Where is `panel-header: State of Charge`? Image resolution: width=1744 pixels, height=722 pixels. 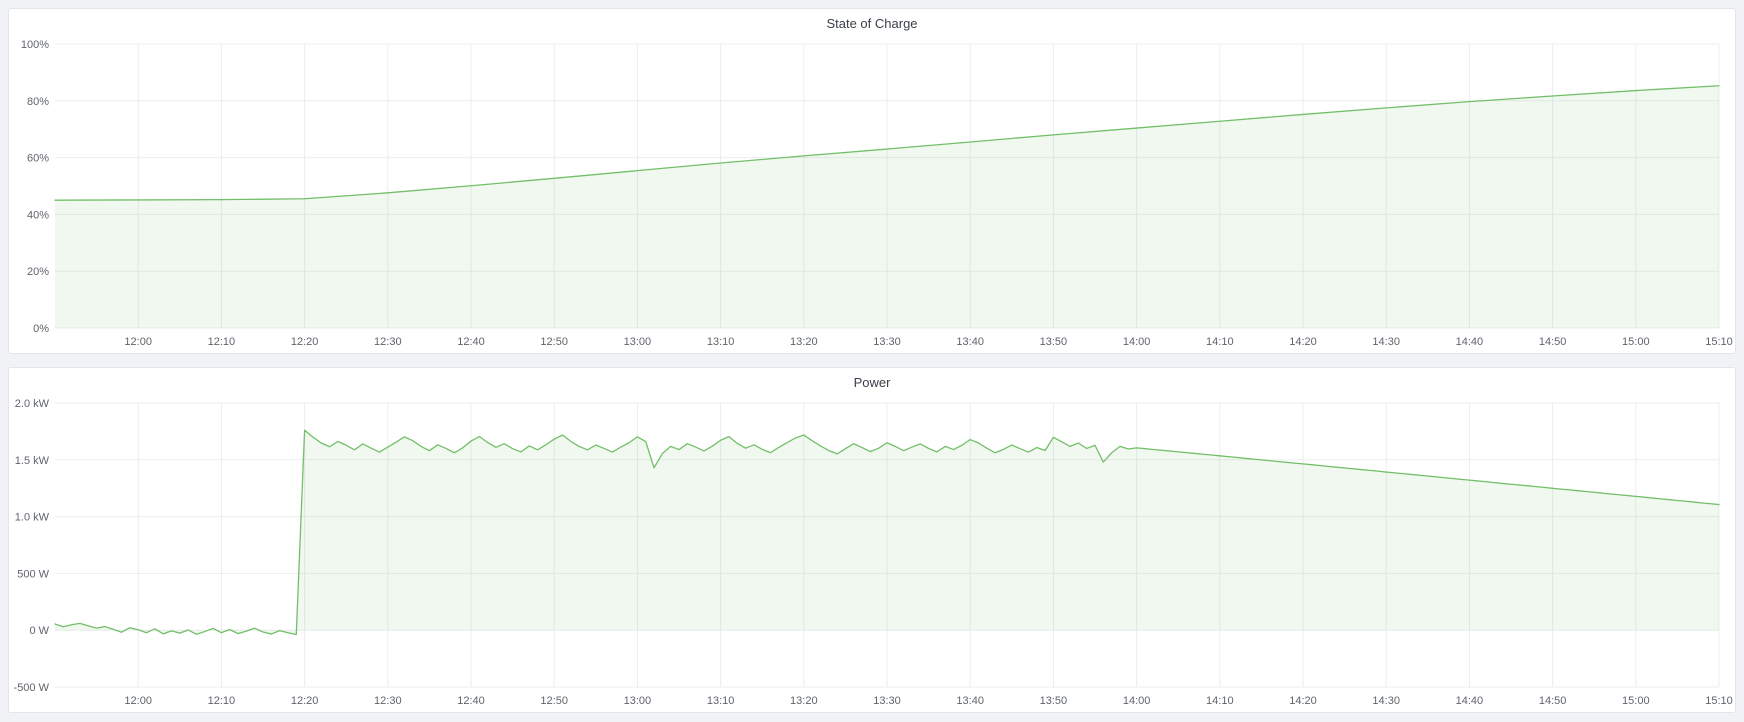
panel-header: State of Charge is located at coordinates (872, 23).